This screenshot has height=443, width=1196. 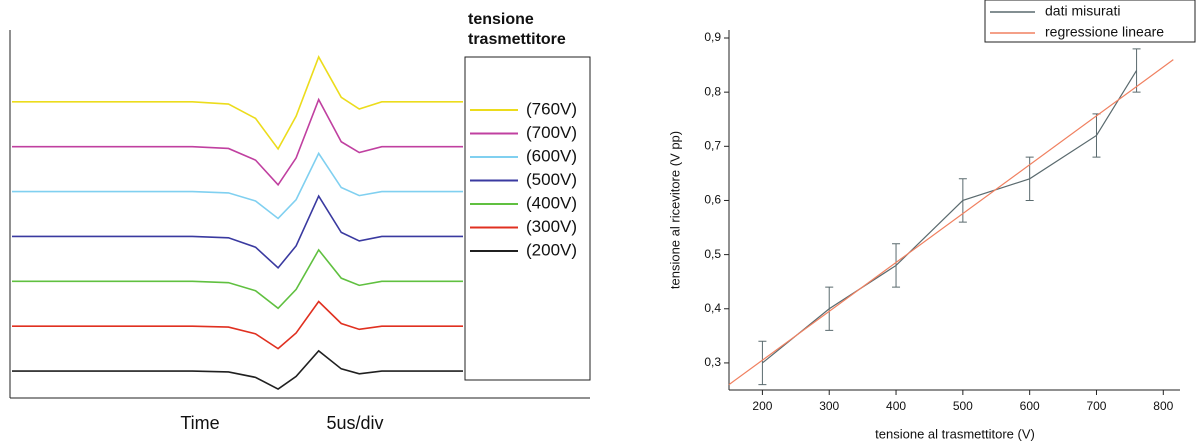 What do you see at coordinates (712, 308) in the screenshot?
I see `y-tick-label: 0,4` at bounding box center [712, 308].